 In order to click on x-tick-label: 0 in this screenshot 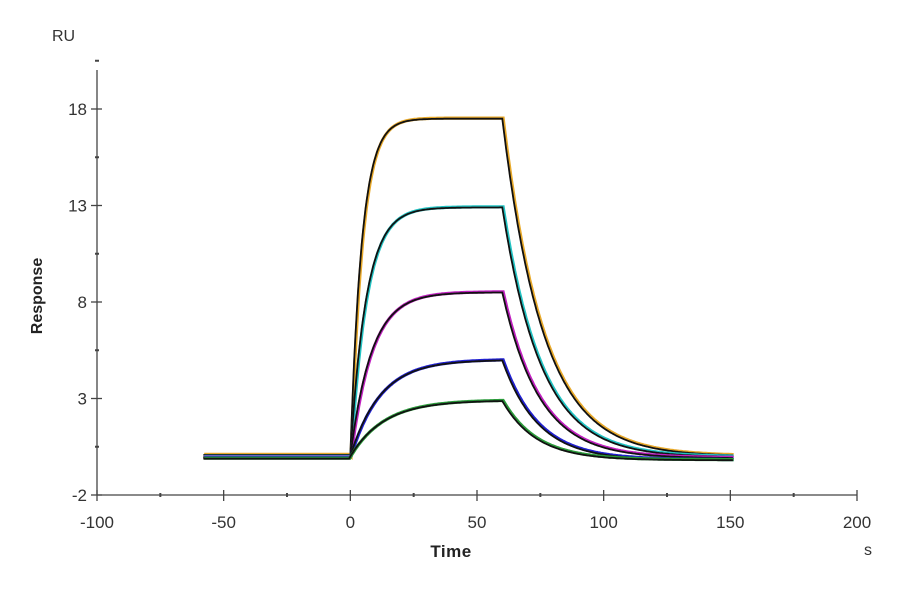, I will do `click(350, 522)`.